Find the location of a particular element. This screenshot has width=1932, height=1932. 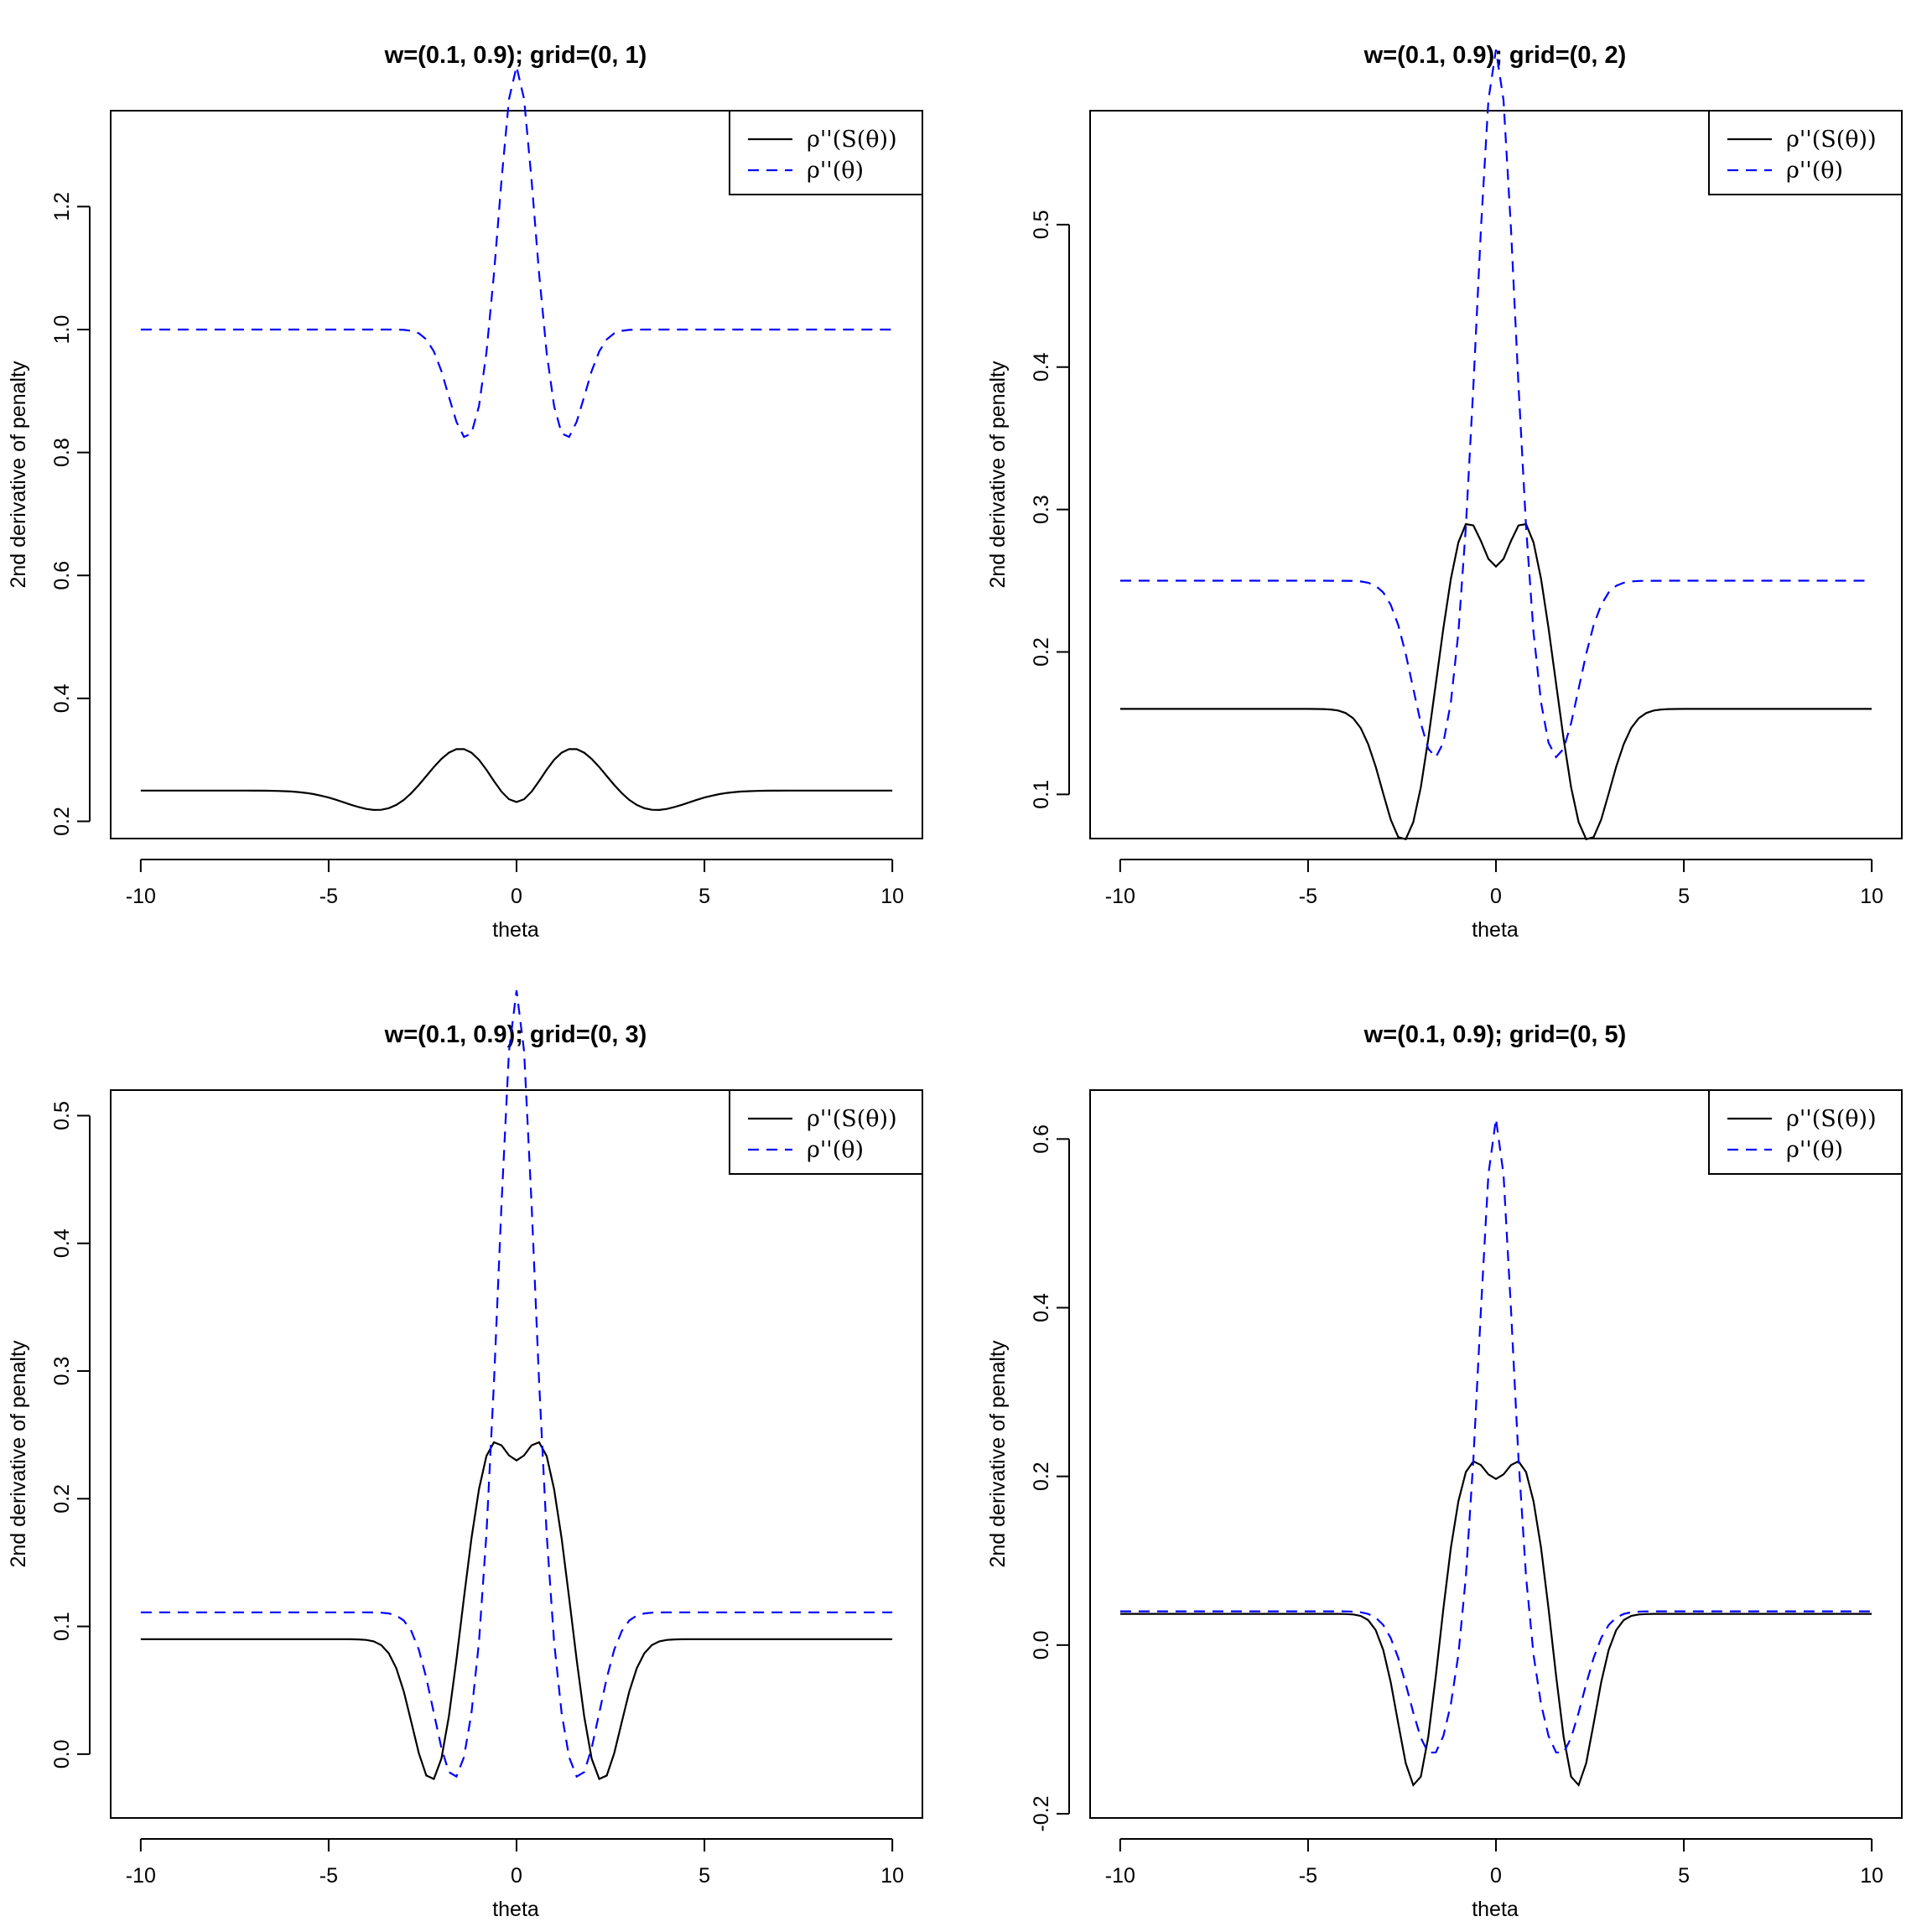

panel-title: w=(0.1, 0.9); grid=(0, 3) is located at coordinates (515, 1034).